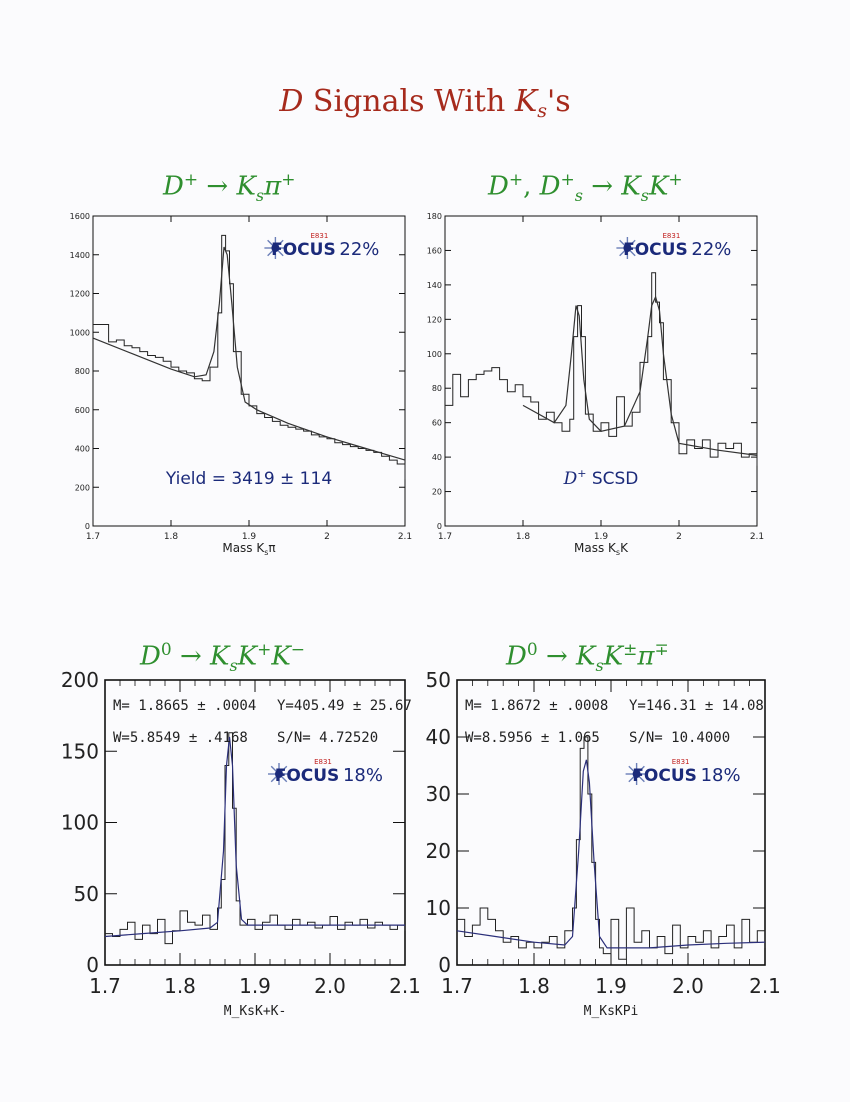 Image resolution: width=850 pixels, height=1102 pixels. Describe the element at coordinates (611, 1011) in the screenshot. I see `x-axis-label: M_KsKPi` at that location.